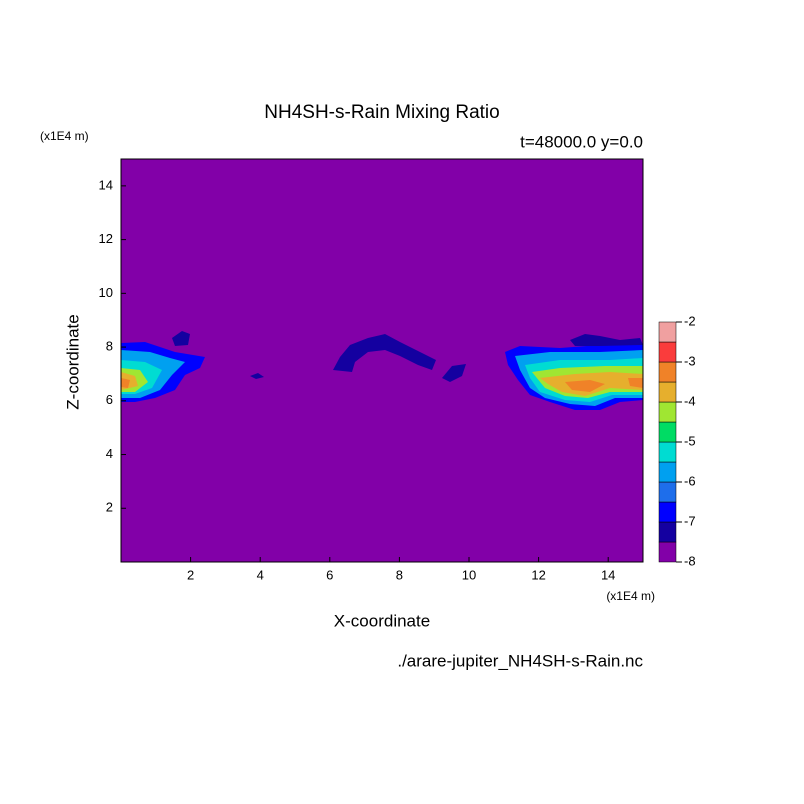 The width and height of the screenshot is (804, 804). What do you see at coordinates (630, 596) in the screenshot?
I see `x-unit: (x1E4 m)` at bounding box center [630, 596].